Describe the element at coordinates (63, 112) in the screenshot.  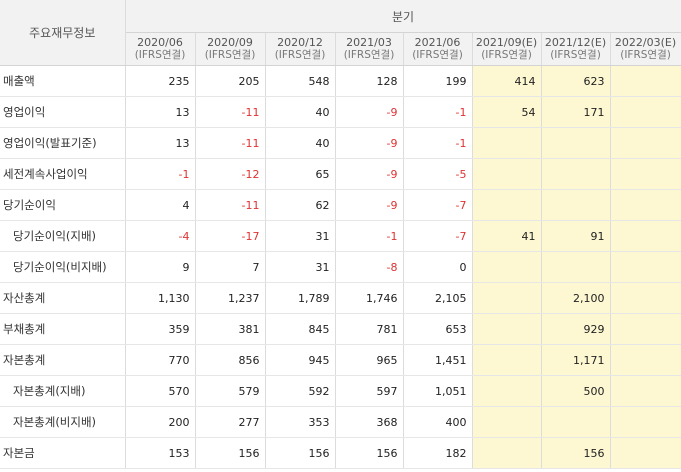
I see `row-label: 영업이익` at that location.